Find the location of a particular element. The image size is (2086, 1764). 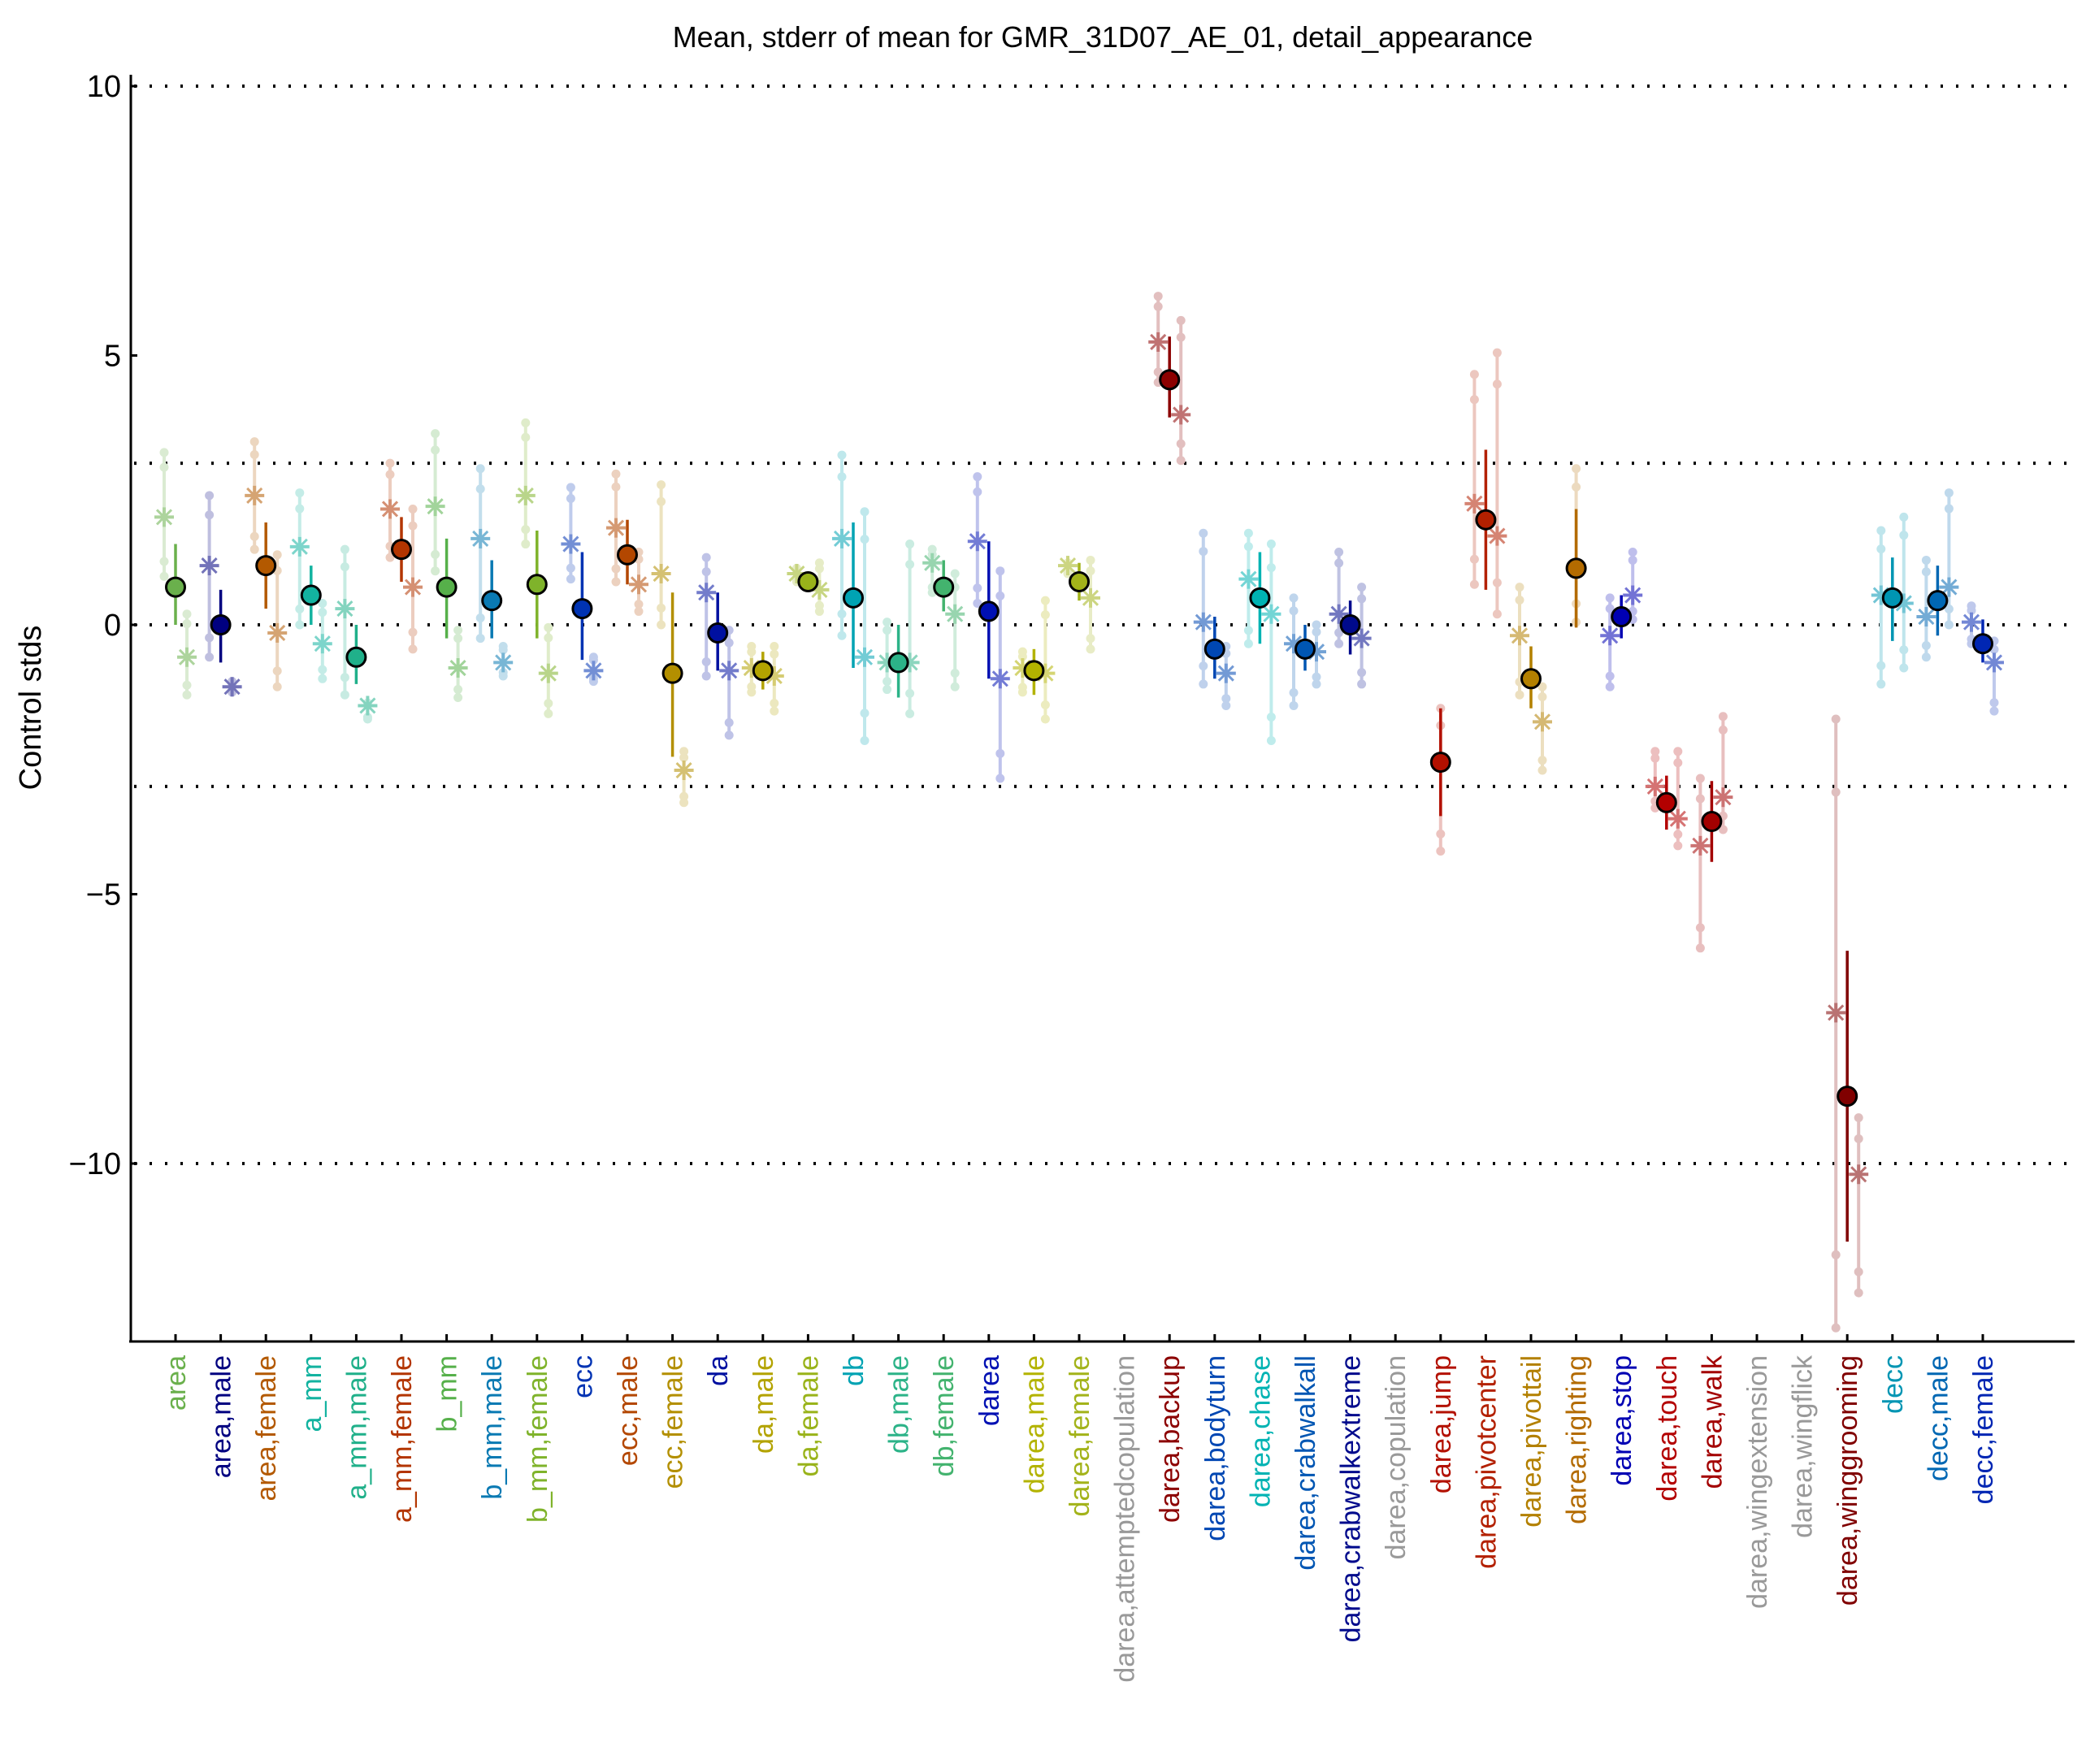

x-tick-label: darea,walk is located at coordinates (1712, 1421).